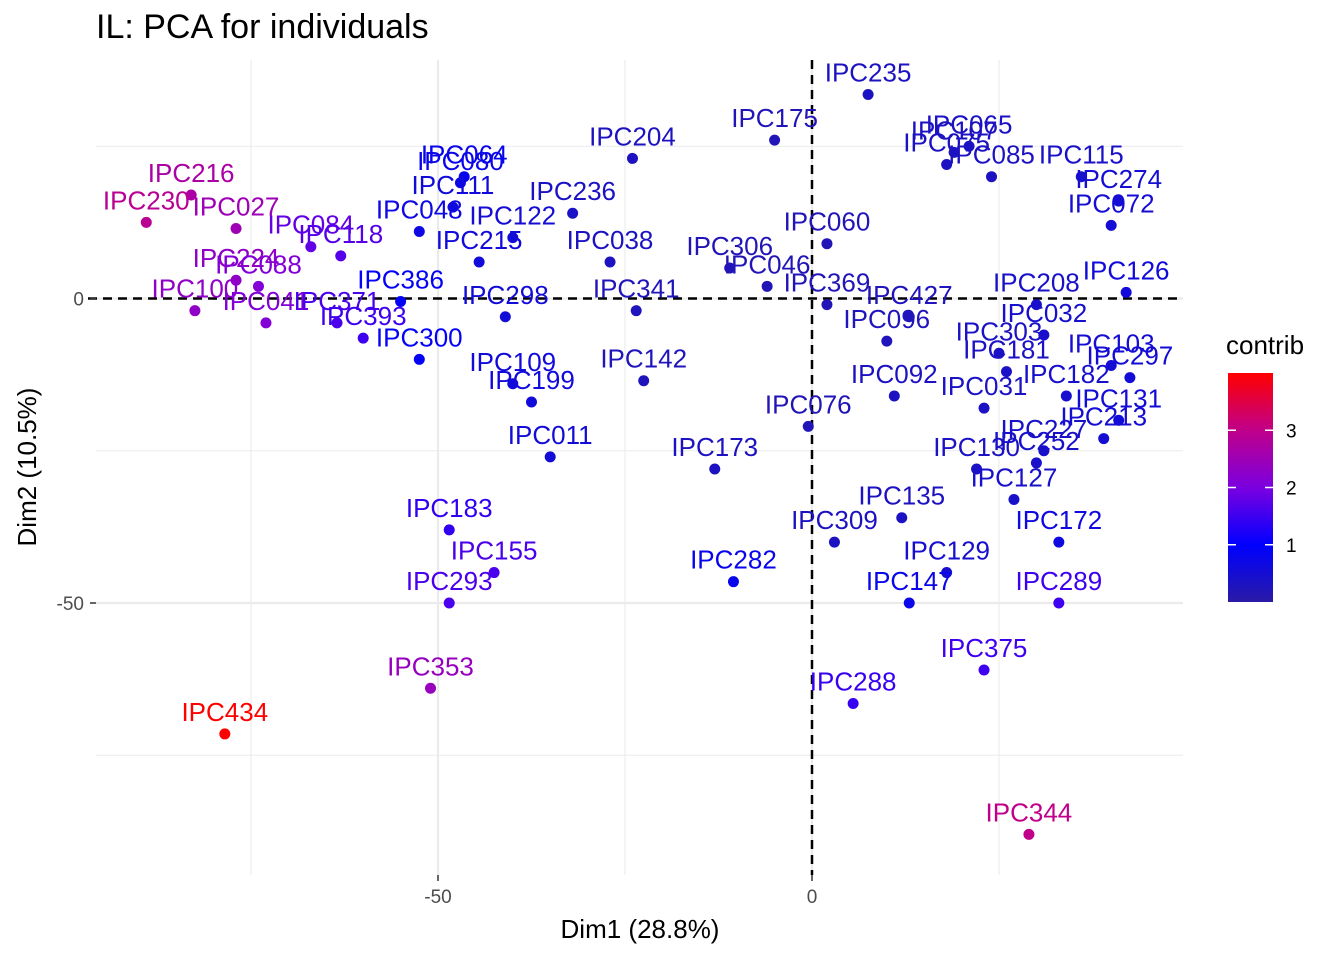 The image size is (1344, 960). I want to click on point-label: IPC041, so click(266, 301).